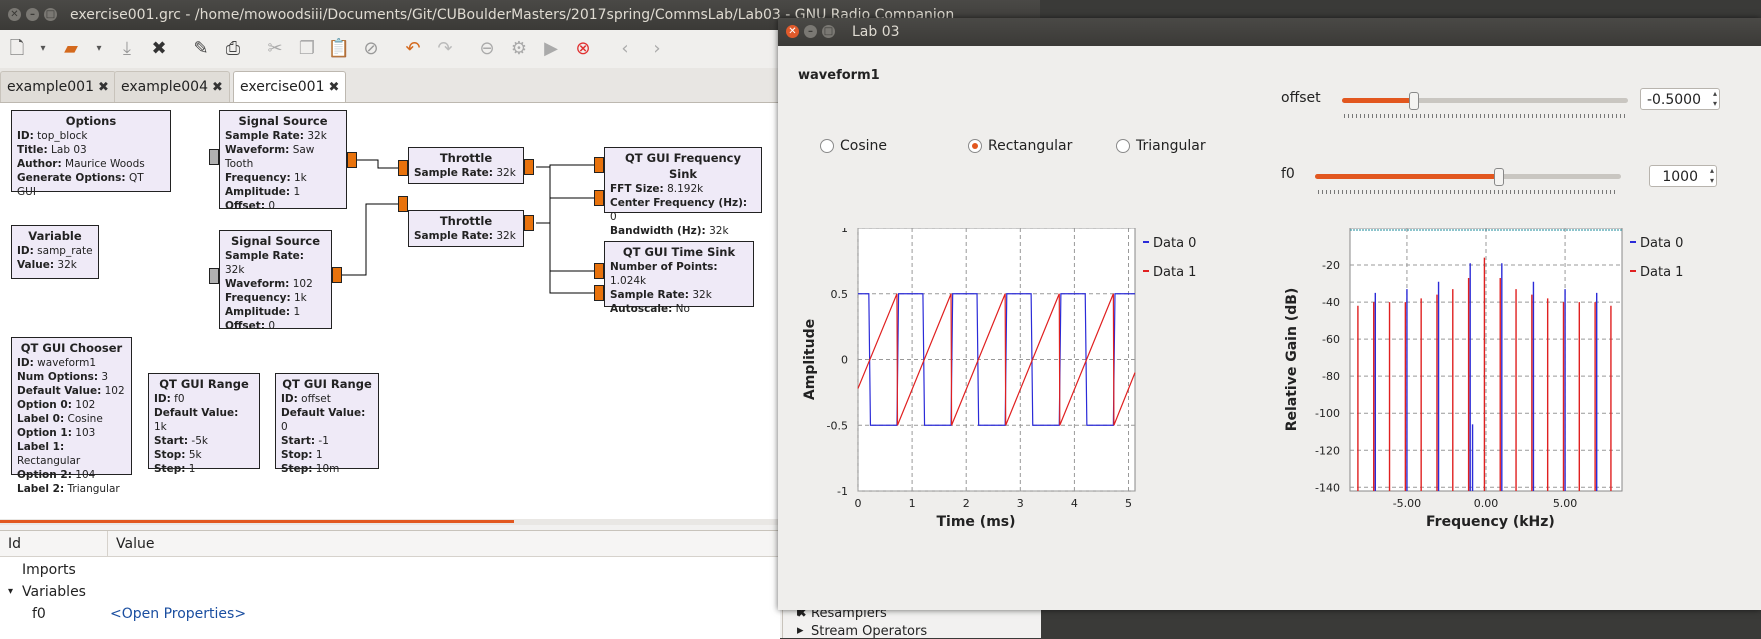 The image size is (1761, 639). I want to click on column-header-value: Value, so click(444, 544).